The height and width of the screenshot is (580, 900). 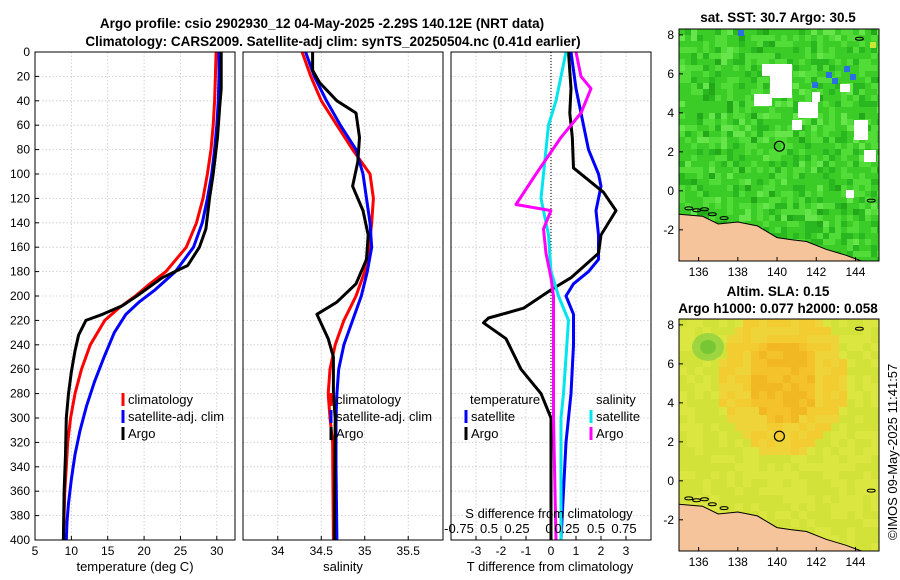 I want to click on y-tick-label: 40, so click(x=24, y=101).